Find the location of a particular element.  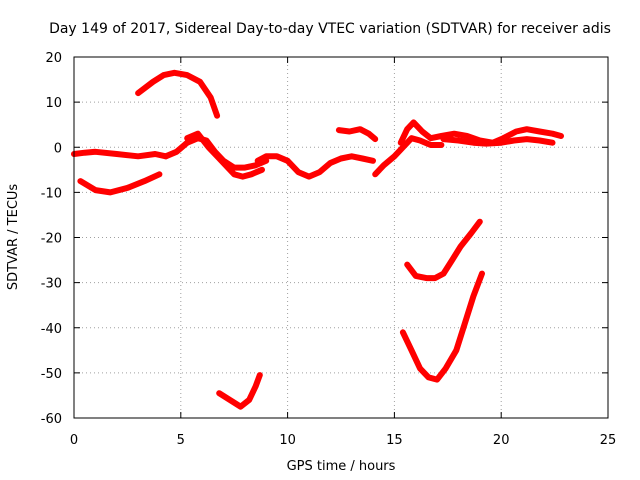

y-tick-label: -10 is located at coordinates (51, 193).